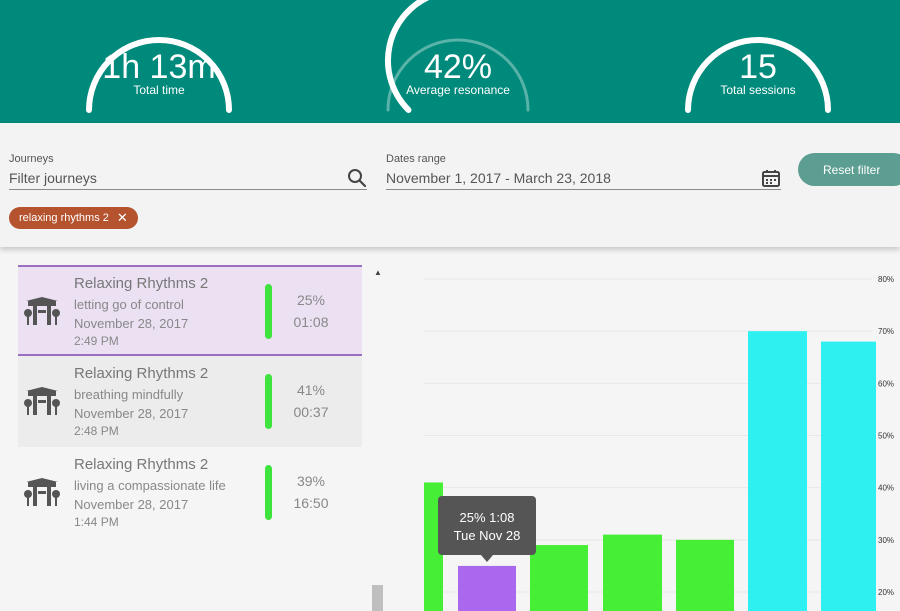  Describe the element at coordinates (886, 331) in the screenshot. I see `y-tick-label: 70%` at that location.